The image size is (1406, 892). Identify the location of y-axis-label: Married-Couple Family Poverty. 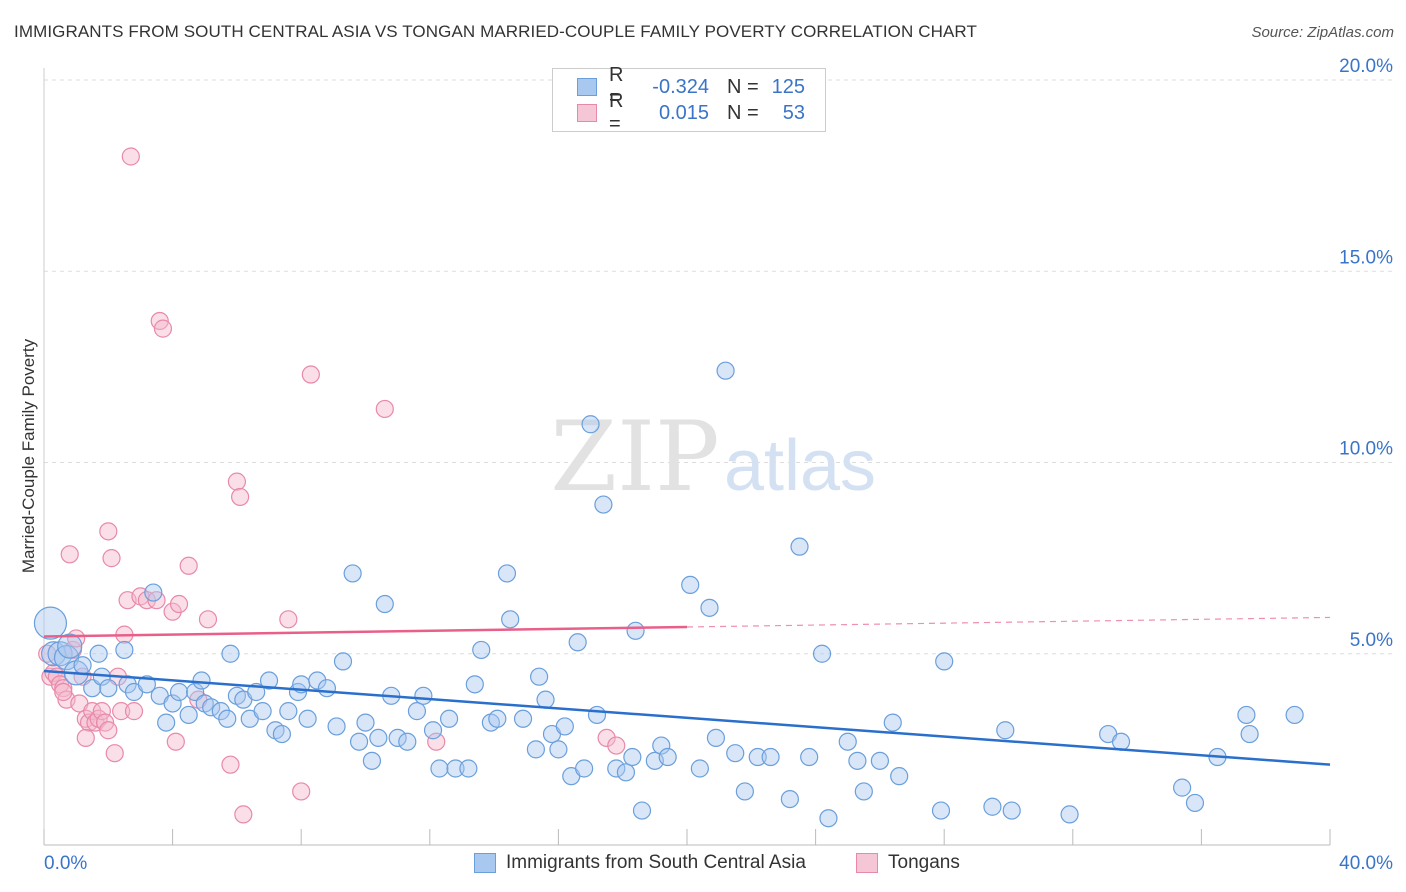
(28, 455).